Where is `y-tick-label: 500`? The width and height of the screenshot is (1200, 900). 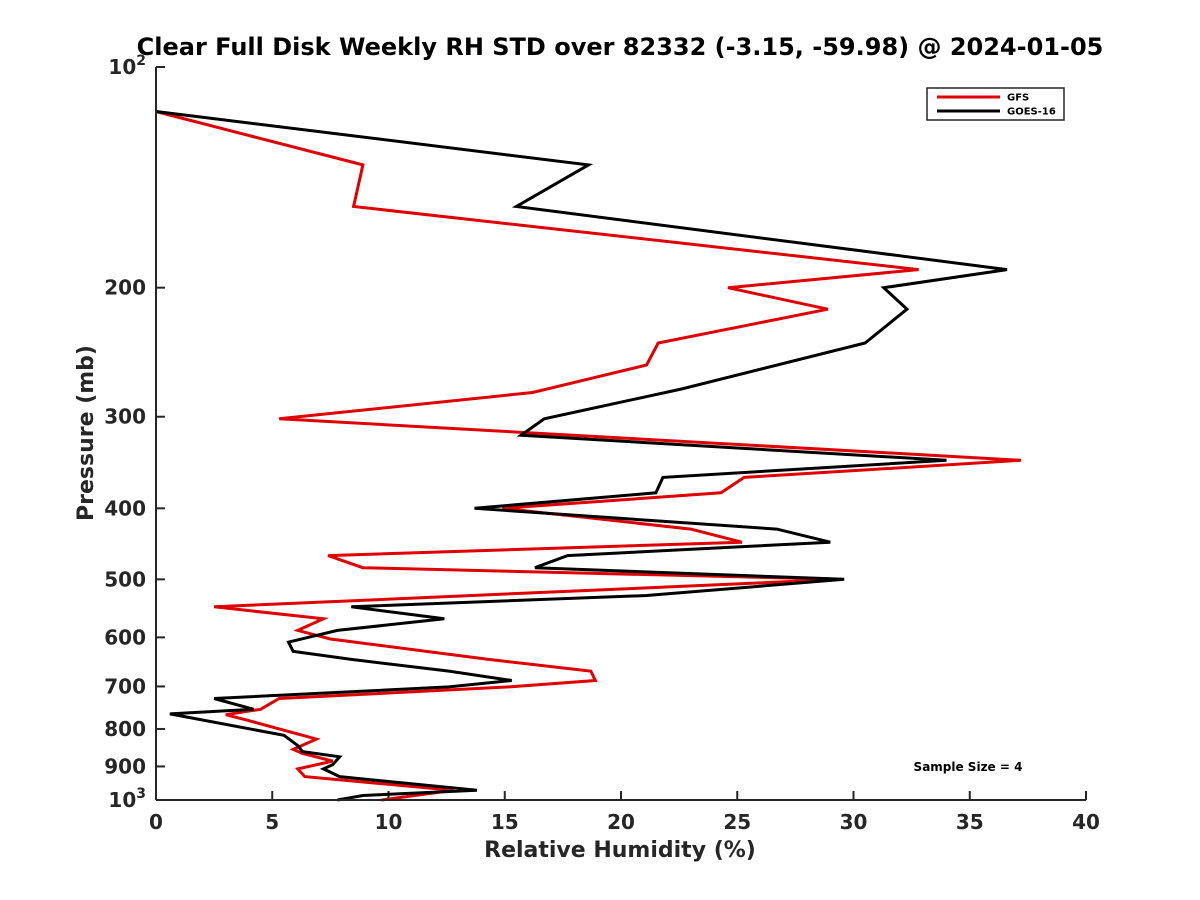 y-tick-label: 500 is located at coordinates (125, 579).